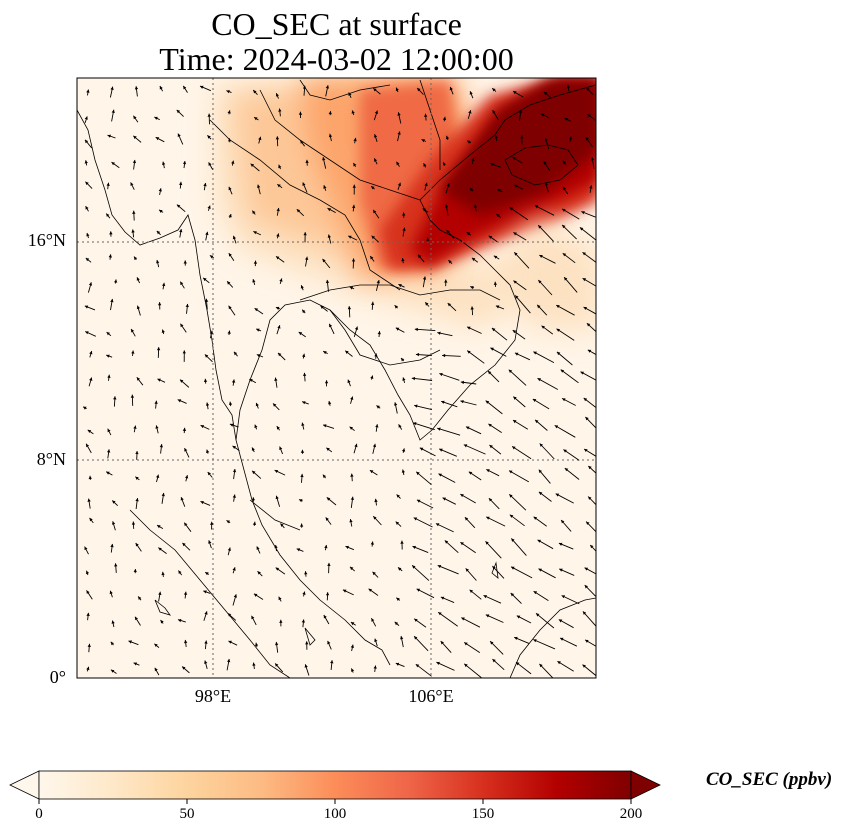 The width and height of the screenshot is (854, 836). Describe the element at coordinates (769, 779) in the screenshot. I see `colorbar-label: CO_SEC (ppbv)` at that location.